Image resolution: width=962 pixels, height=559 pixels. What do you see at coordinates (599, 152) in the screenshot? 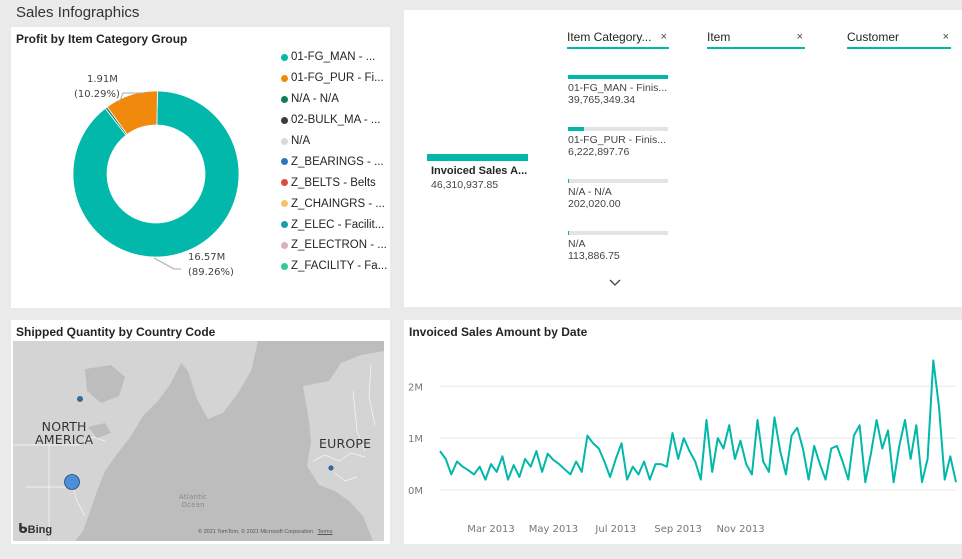
I see `slicer-item-value: 6,222,897.76` at bounding box center [599, 152].